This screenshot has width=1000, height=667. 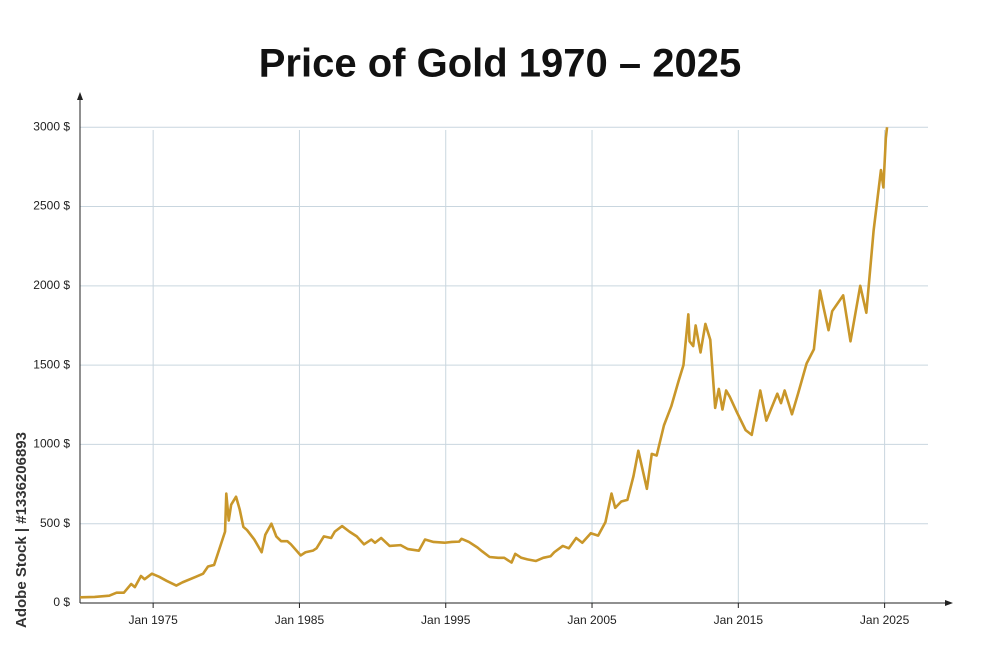 What do you see at coordinates (51, 364) in the screenshot?
I see `y-tick-label: 1500 $` at bounding box center [51, 364].